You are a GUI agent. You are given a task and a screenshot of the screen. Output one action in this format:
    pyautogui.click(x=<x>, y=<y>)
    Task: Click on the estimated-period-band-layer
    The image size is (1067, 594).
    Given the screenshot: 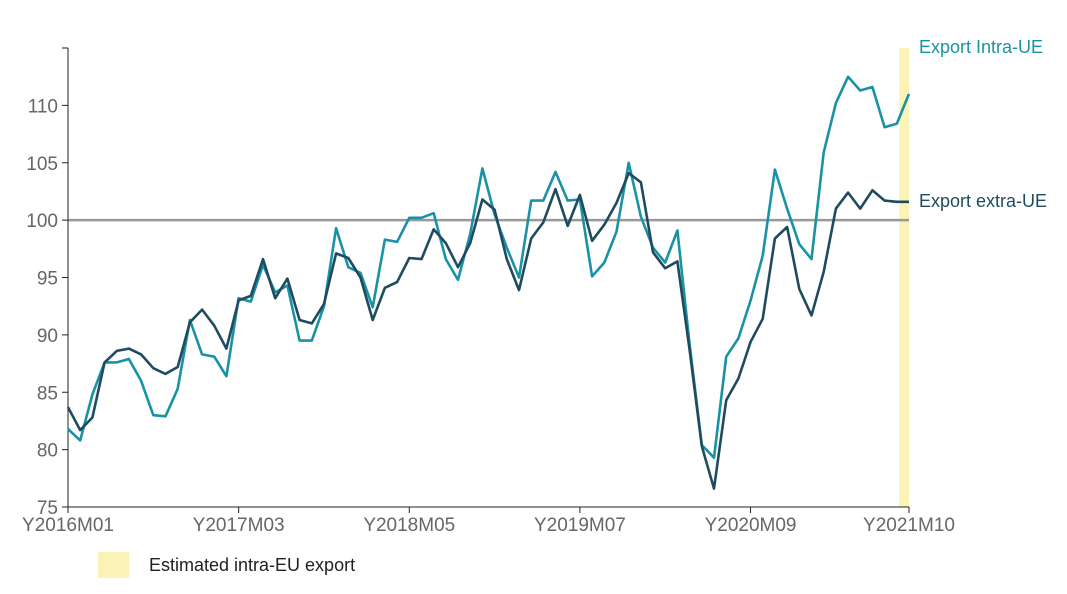 What is the action you would take?
    pyautogui.click(x=904, y=277)
    